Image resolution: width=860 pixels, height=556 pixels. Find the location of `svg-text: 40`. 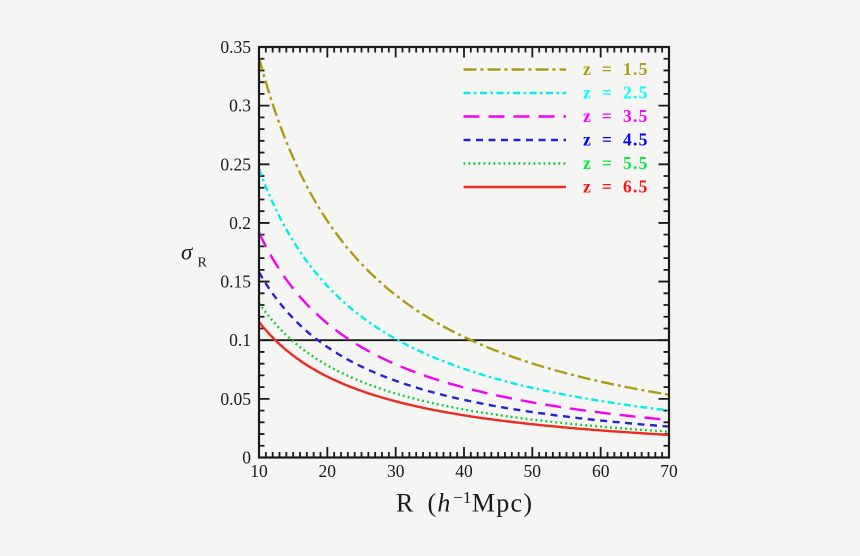

svg-text: 40 is located at coordinates (464, 471).